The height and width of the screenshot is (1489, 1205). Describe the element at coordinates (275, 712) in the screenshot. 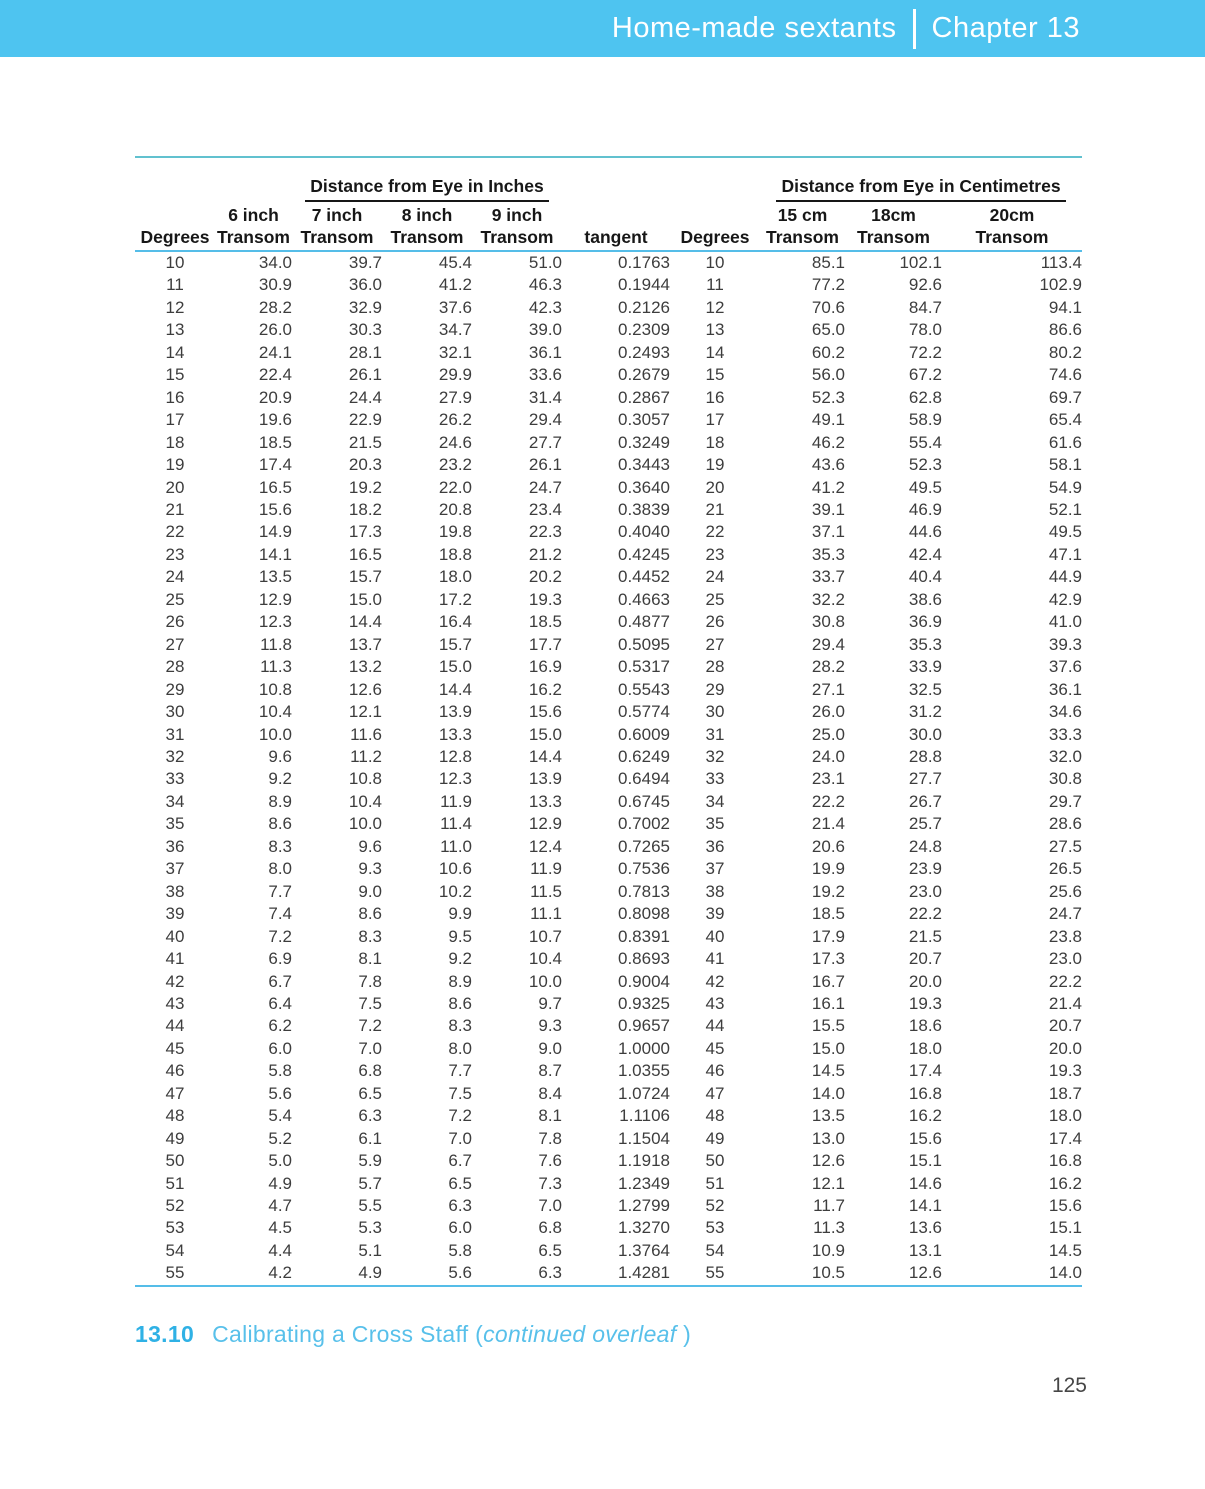

I see `table-cell: 10.4` at that location.